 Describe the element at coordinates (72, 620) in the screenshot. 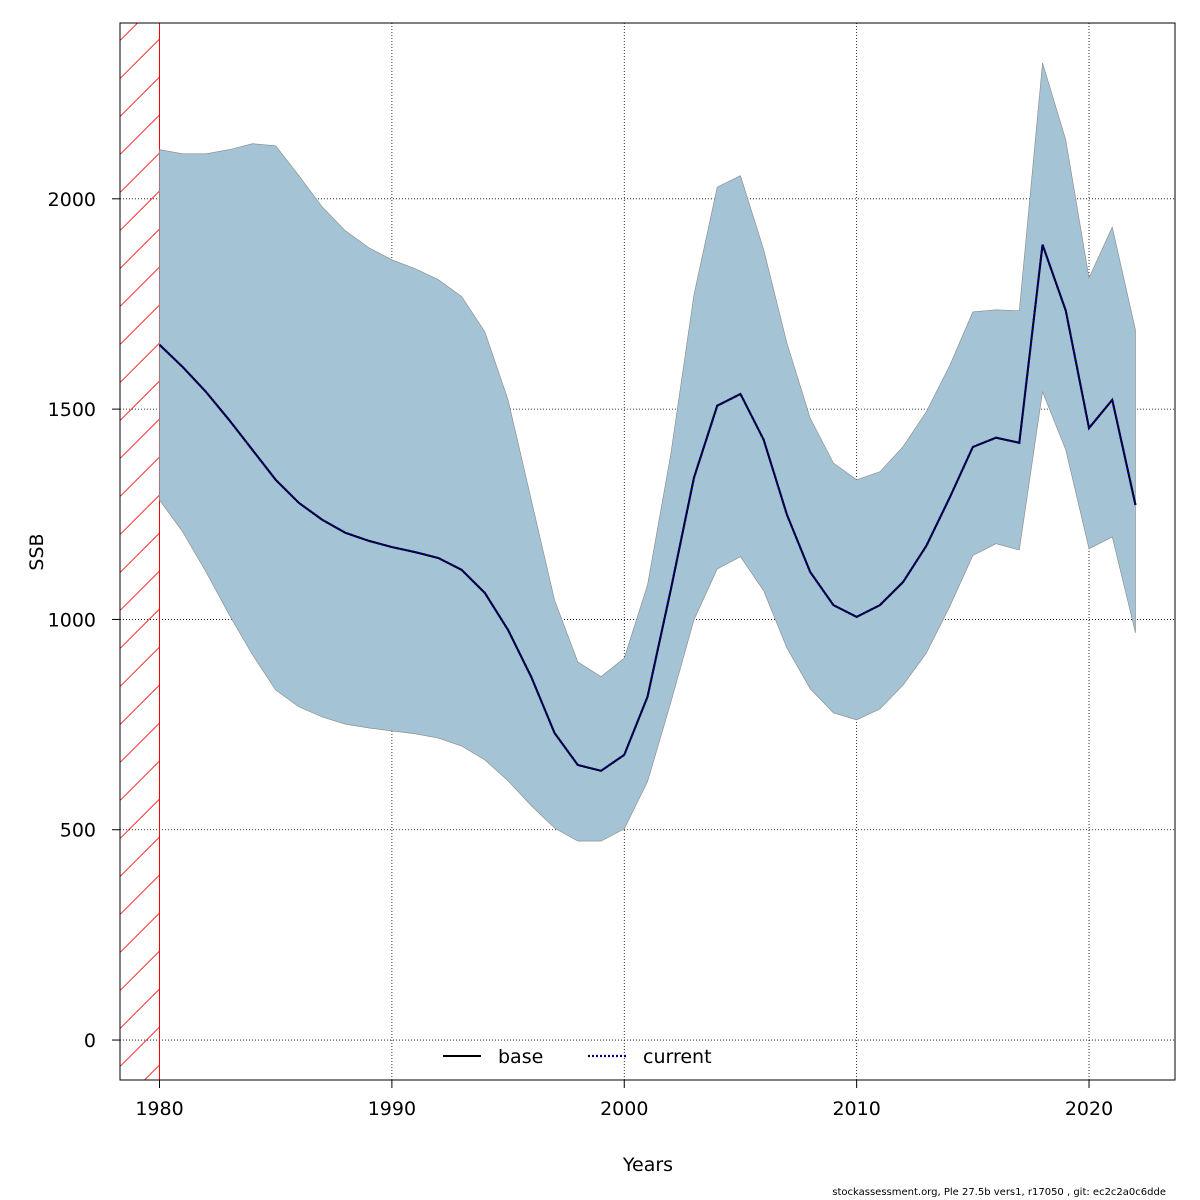

I see `y-tick-label: 1000` at that location.